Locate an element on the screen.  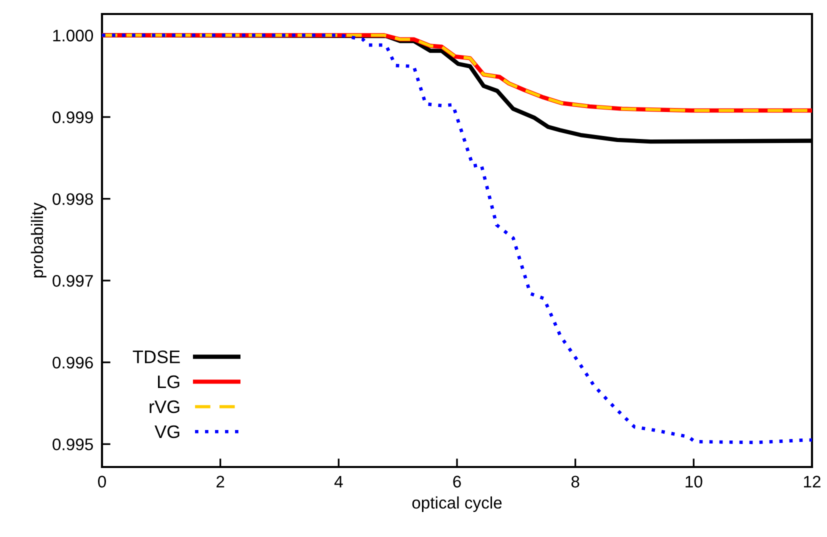
y-tick-label: 0.998 is located at coordinates (72, 199).